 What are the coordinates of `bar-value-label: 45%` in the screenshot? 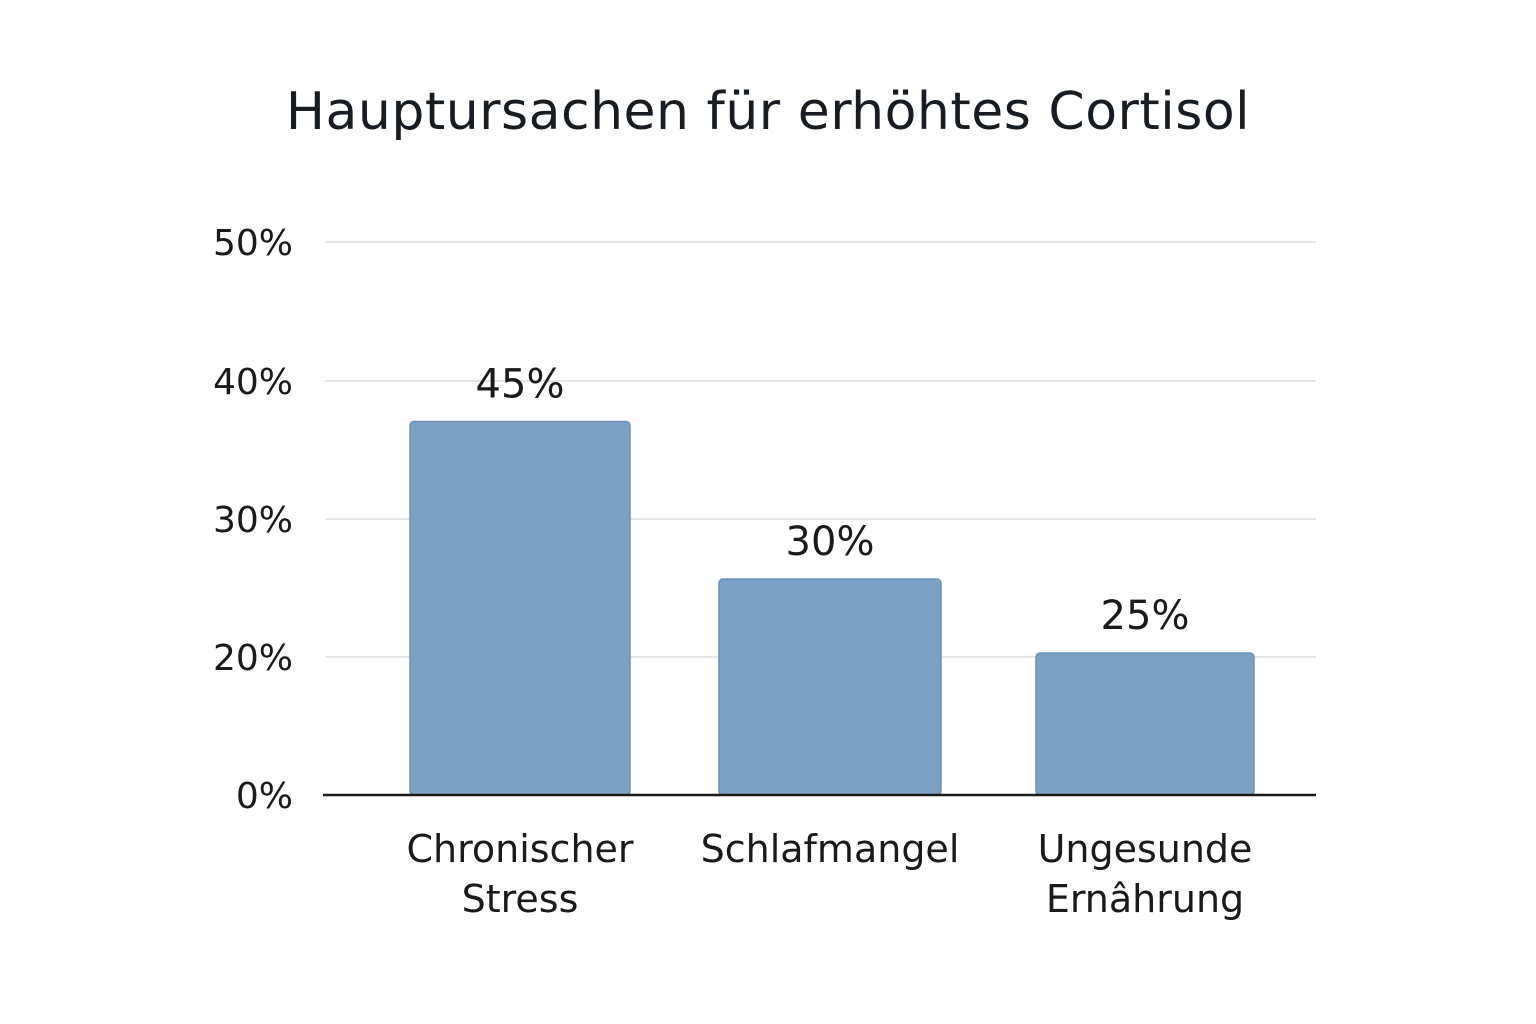 It's located at (520, 385).